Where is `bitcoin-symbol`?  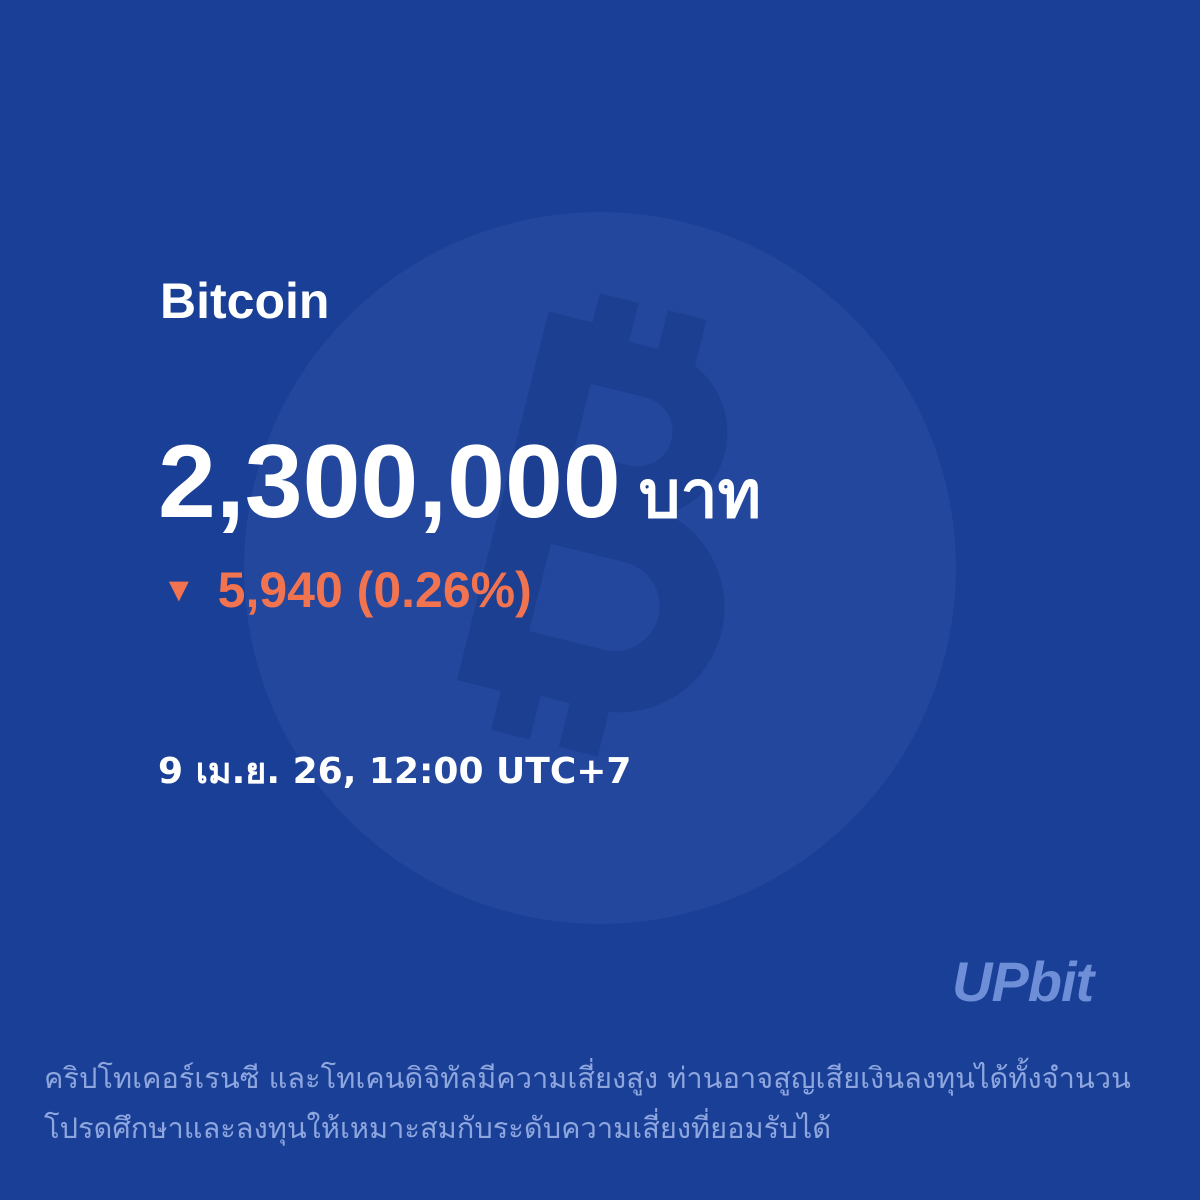
bitcoin-symbol is located at coordinates (592, 525).